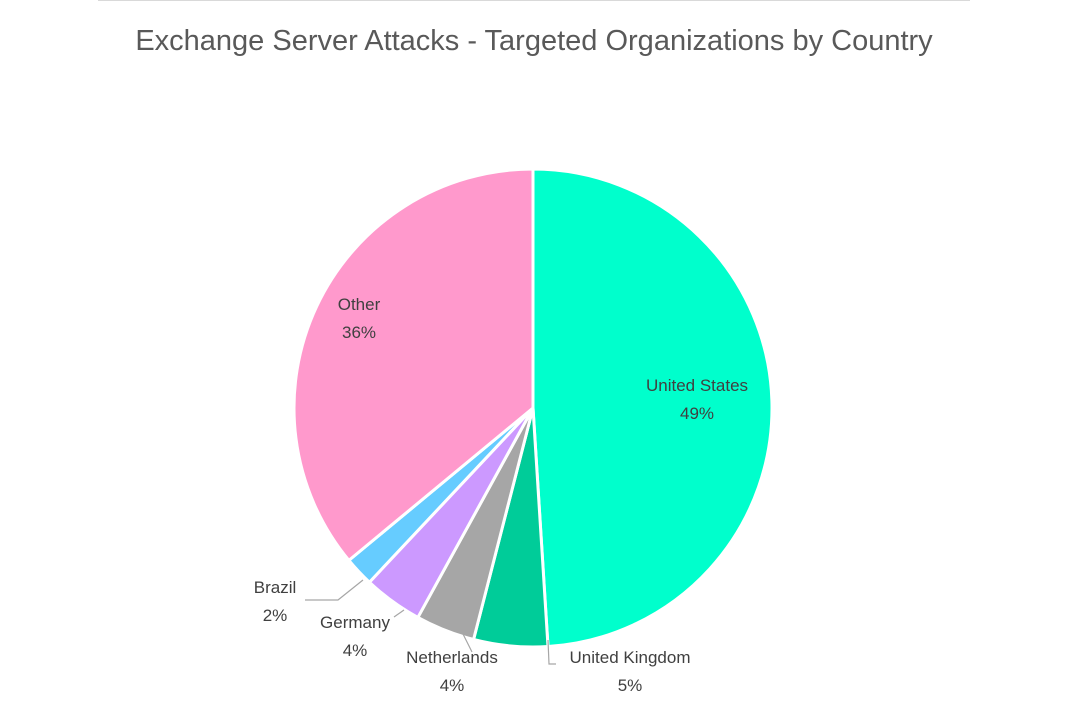 Image resolution: width=1068 pixels, height=712 pixels. What do you see at coordinates (630, 657) in the screenshot?
I see `slice-label-united-kingdom: United Kingdom` at bounding box center [630, 657].